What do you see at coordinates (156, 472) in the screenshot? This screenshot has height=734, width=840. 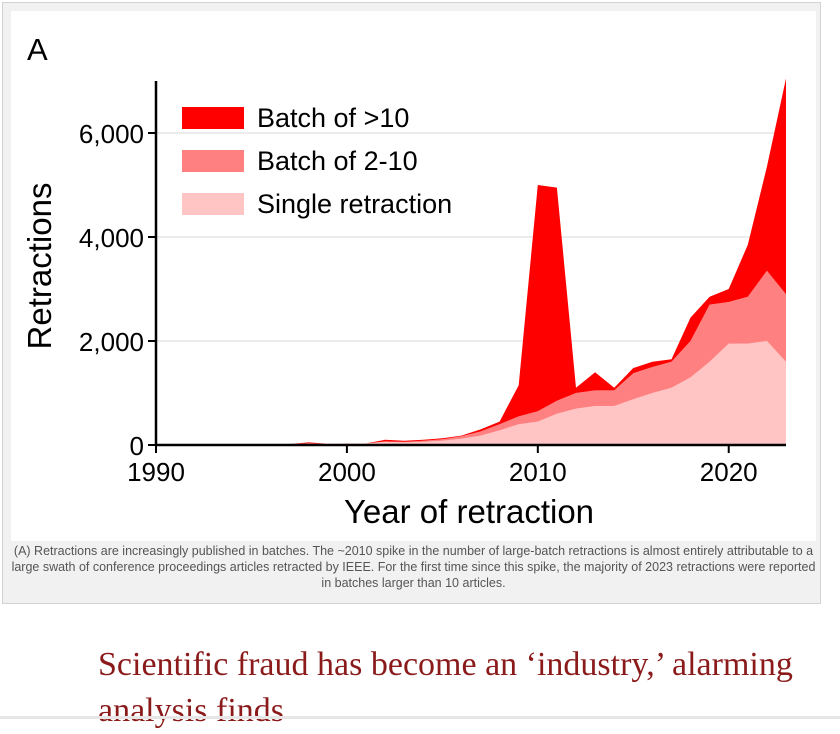 I see `x-tick-label-0: 1990` at bounding box center [156, 472].